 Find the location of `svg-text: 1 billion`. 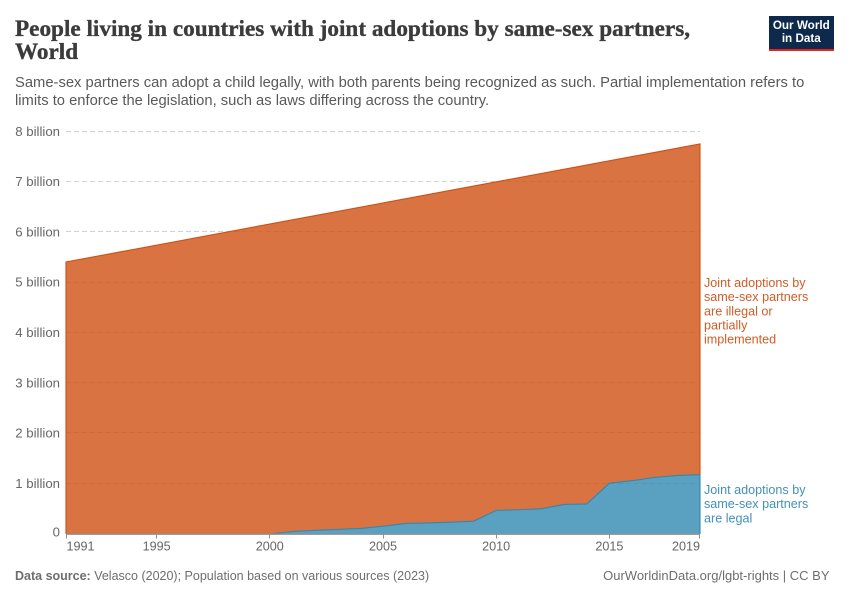

svg-text: 1 billion is located at coordinates (37, 483).